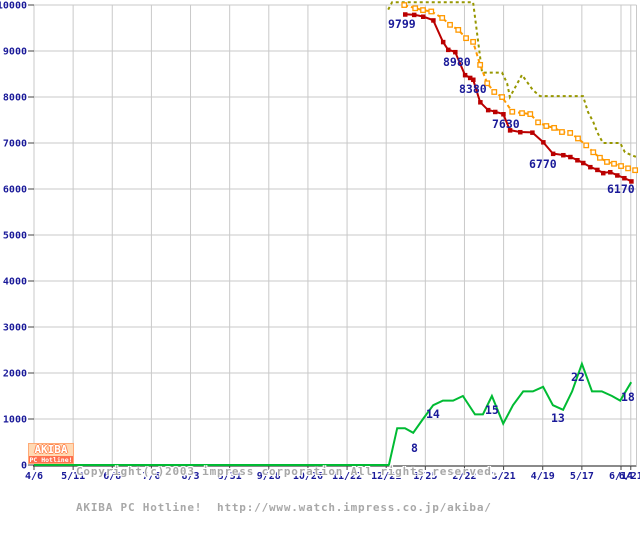 This screenshot has height=538, width=640. What do you see at coordinates (433, 414) in the screenshot?
I see `data-label: 14` at bounding box center [433, 414].